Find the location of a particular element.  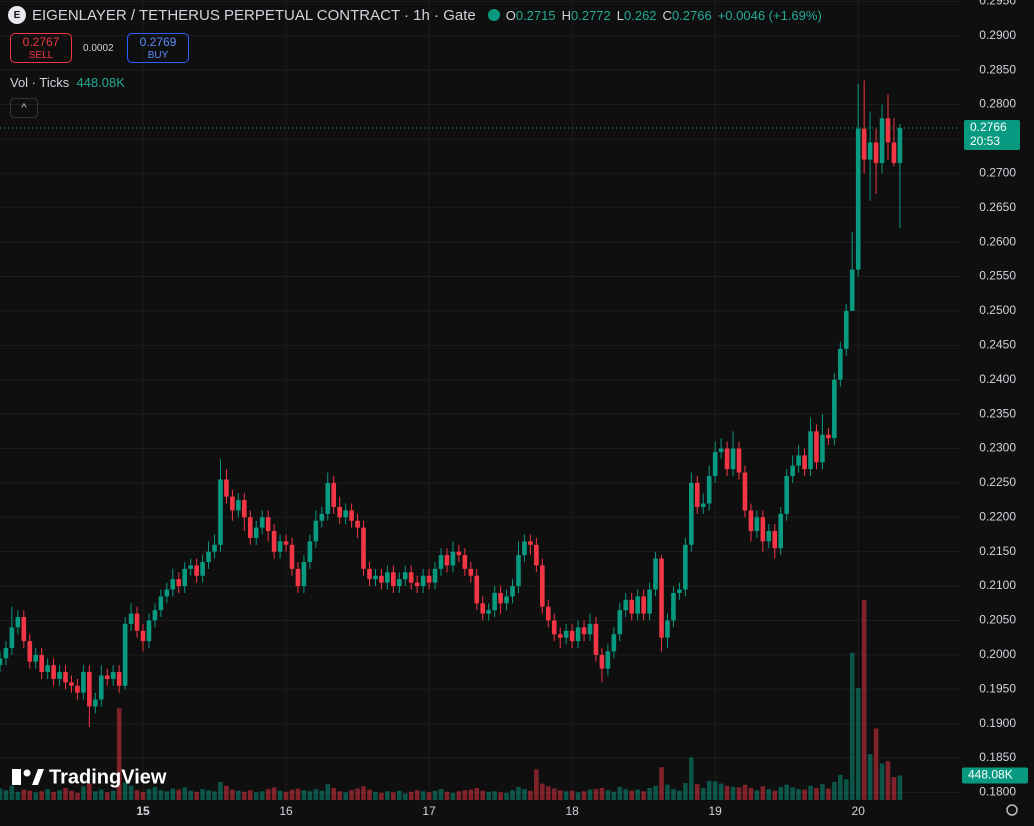

y-tick-label: 0.2800 is located at coordinates (997, 104).